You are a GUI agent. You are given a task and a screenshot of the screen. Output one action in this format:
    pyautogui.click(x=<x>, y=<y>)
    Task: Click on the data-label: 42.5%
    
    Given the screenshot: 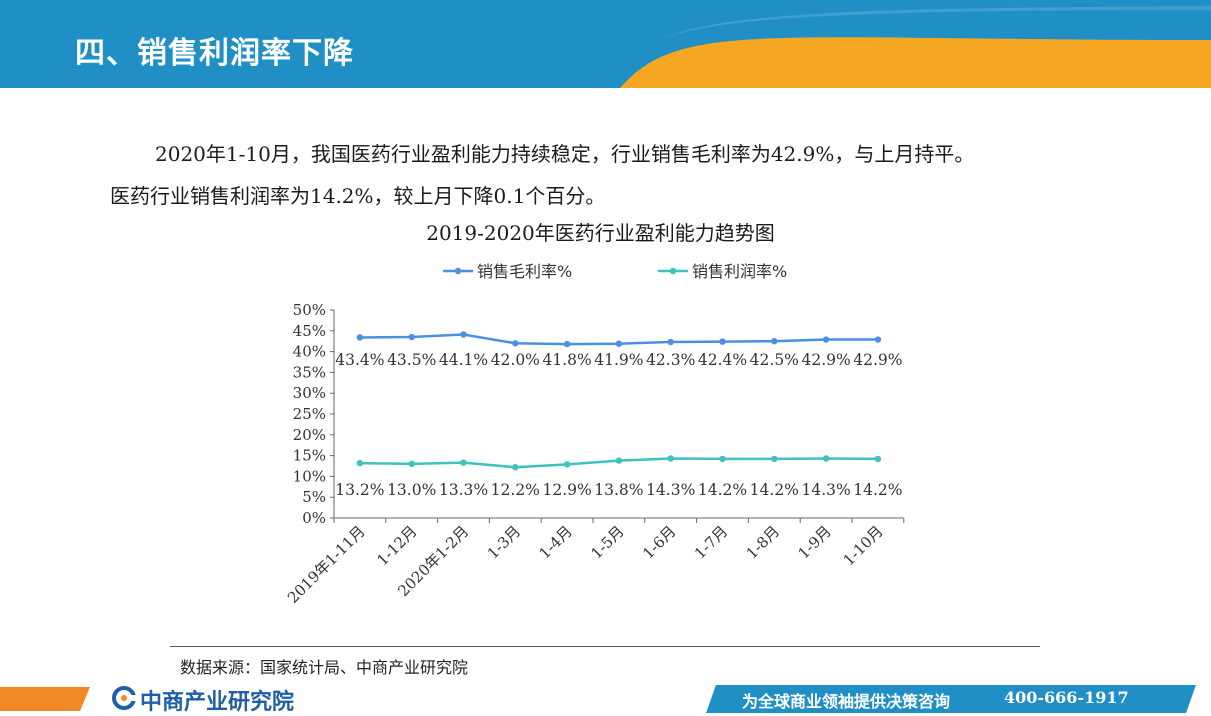 What is the action you would take?
    pyautogui.click(x=774, y=360)
    